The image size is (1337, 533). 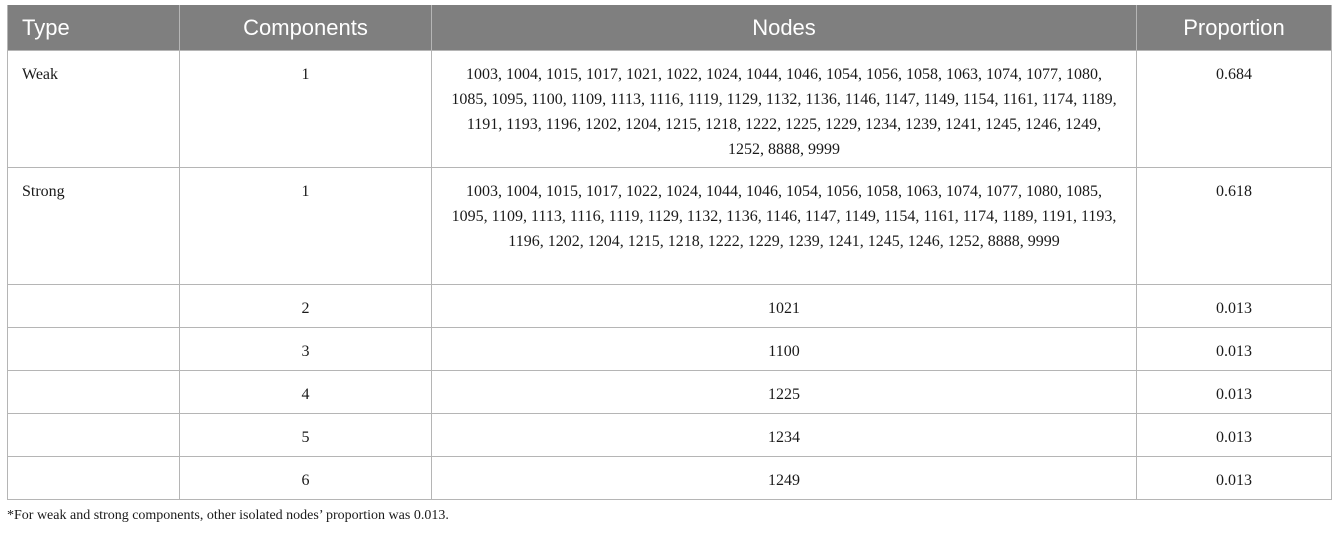 I want to click on cell-components: 6, so click(x=305, y=478).